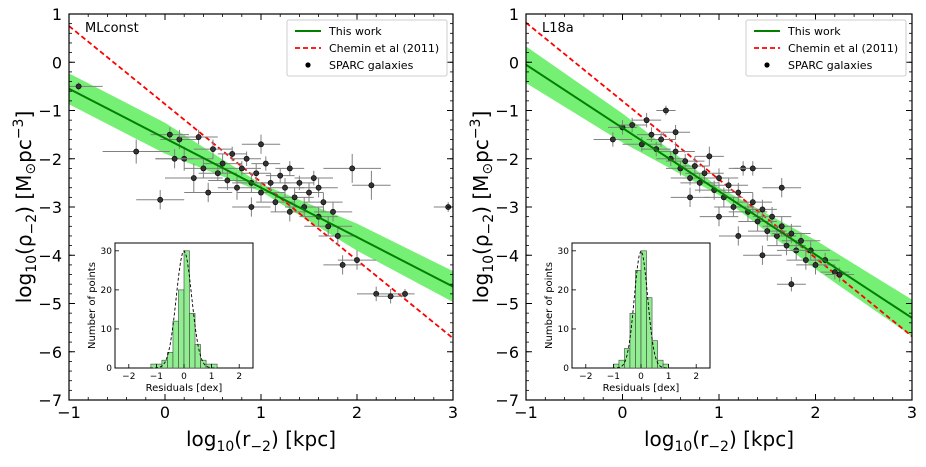 The width and height of the screenshot is (926, 467). Describe the element at coordinates (507, 304) in the screenshot. I see `y-tick-label: −5` at that location.